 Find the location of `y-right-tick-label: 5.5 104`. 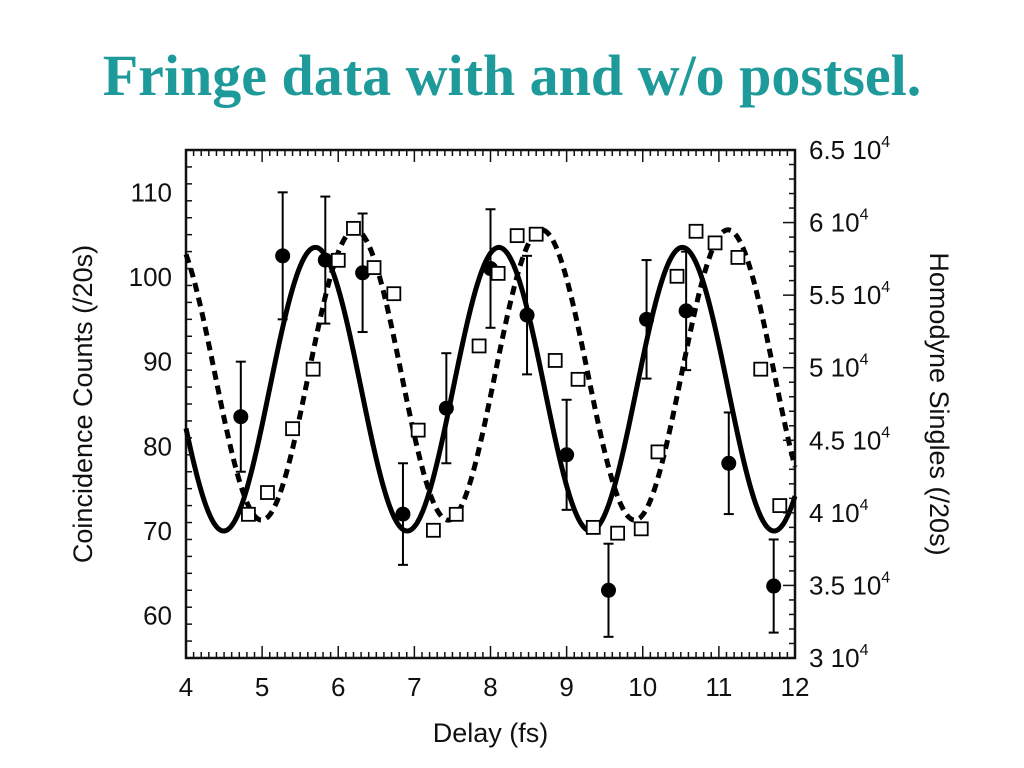

y-right-tick-label: 5.5 104 is located at coordinates (849, 294).